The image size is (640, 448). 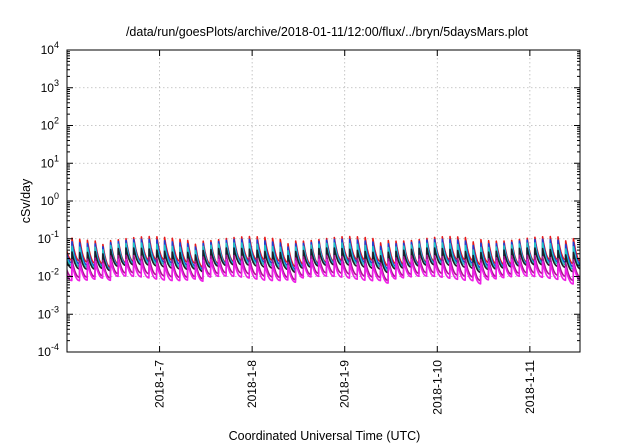 What do you see at coordinates (48, 275) in the screenshot?
I see `y-tick-label: 10⁻²` at bounding box center [48, 275].